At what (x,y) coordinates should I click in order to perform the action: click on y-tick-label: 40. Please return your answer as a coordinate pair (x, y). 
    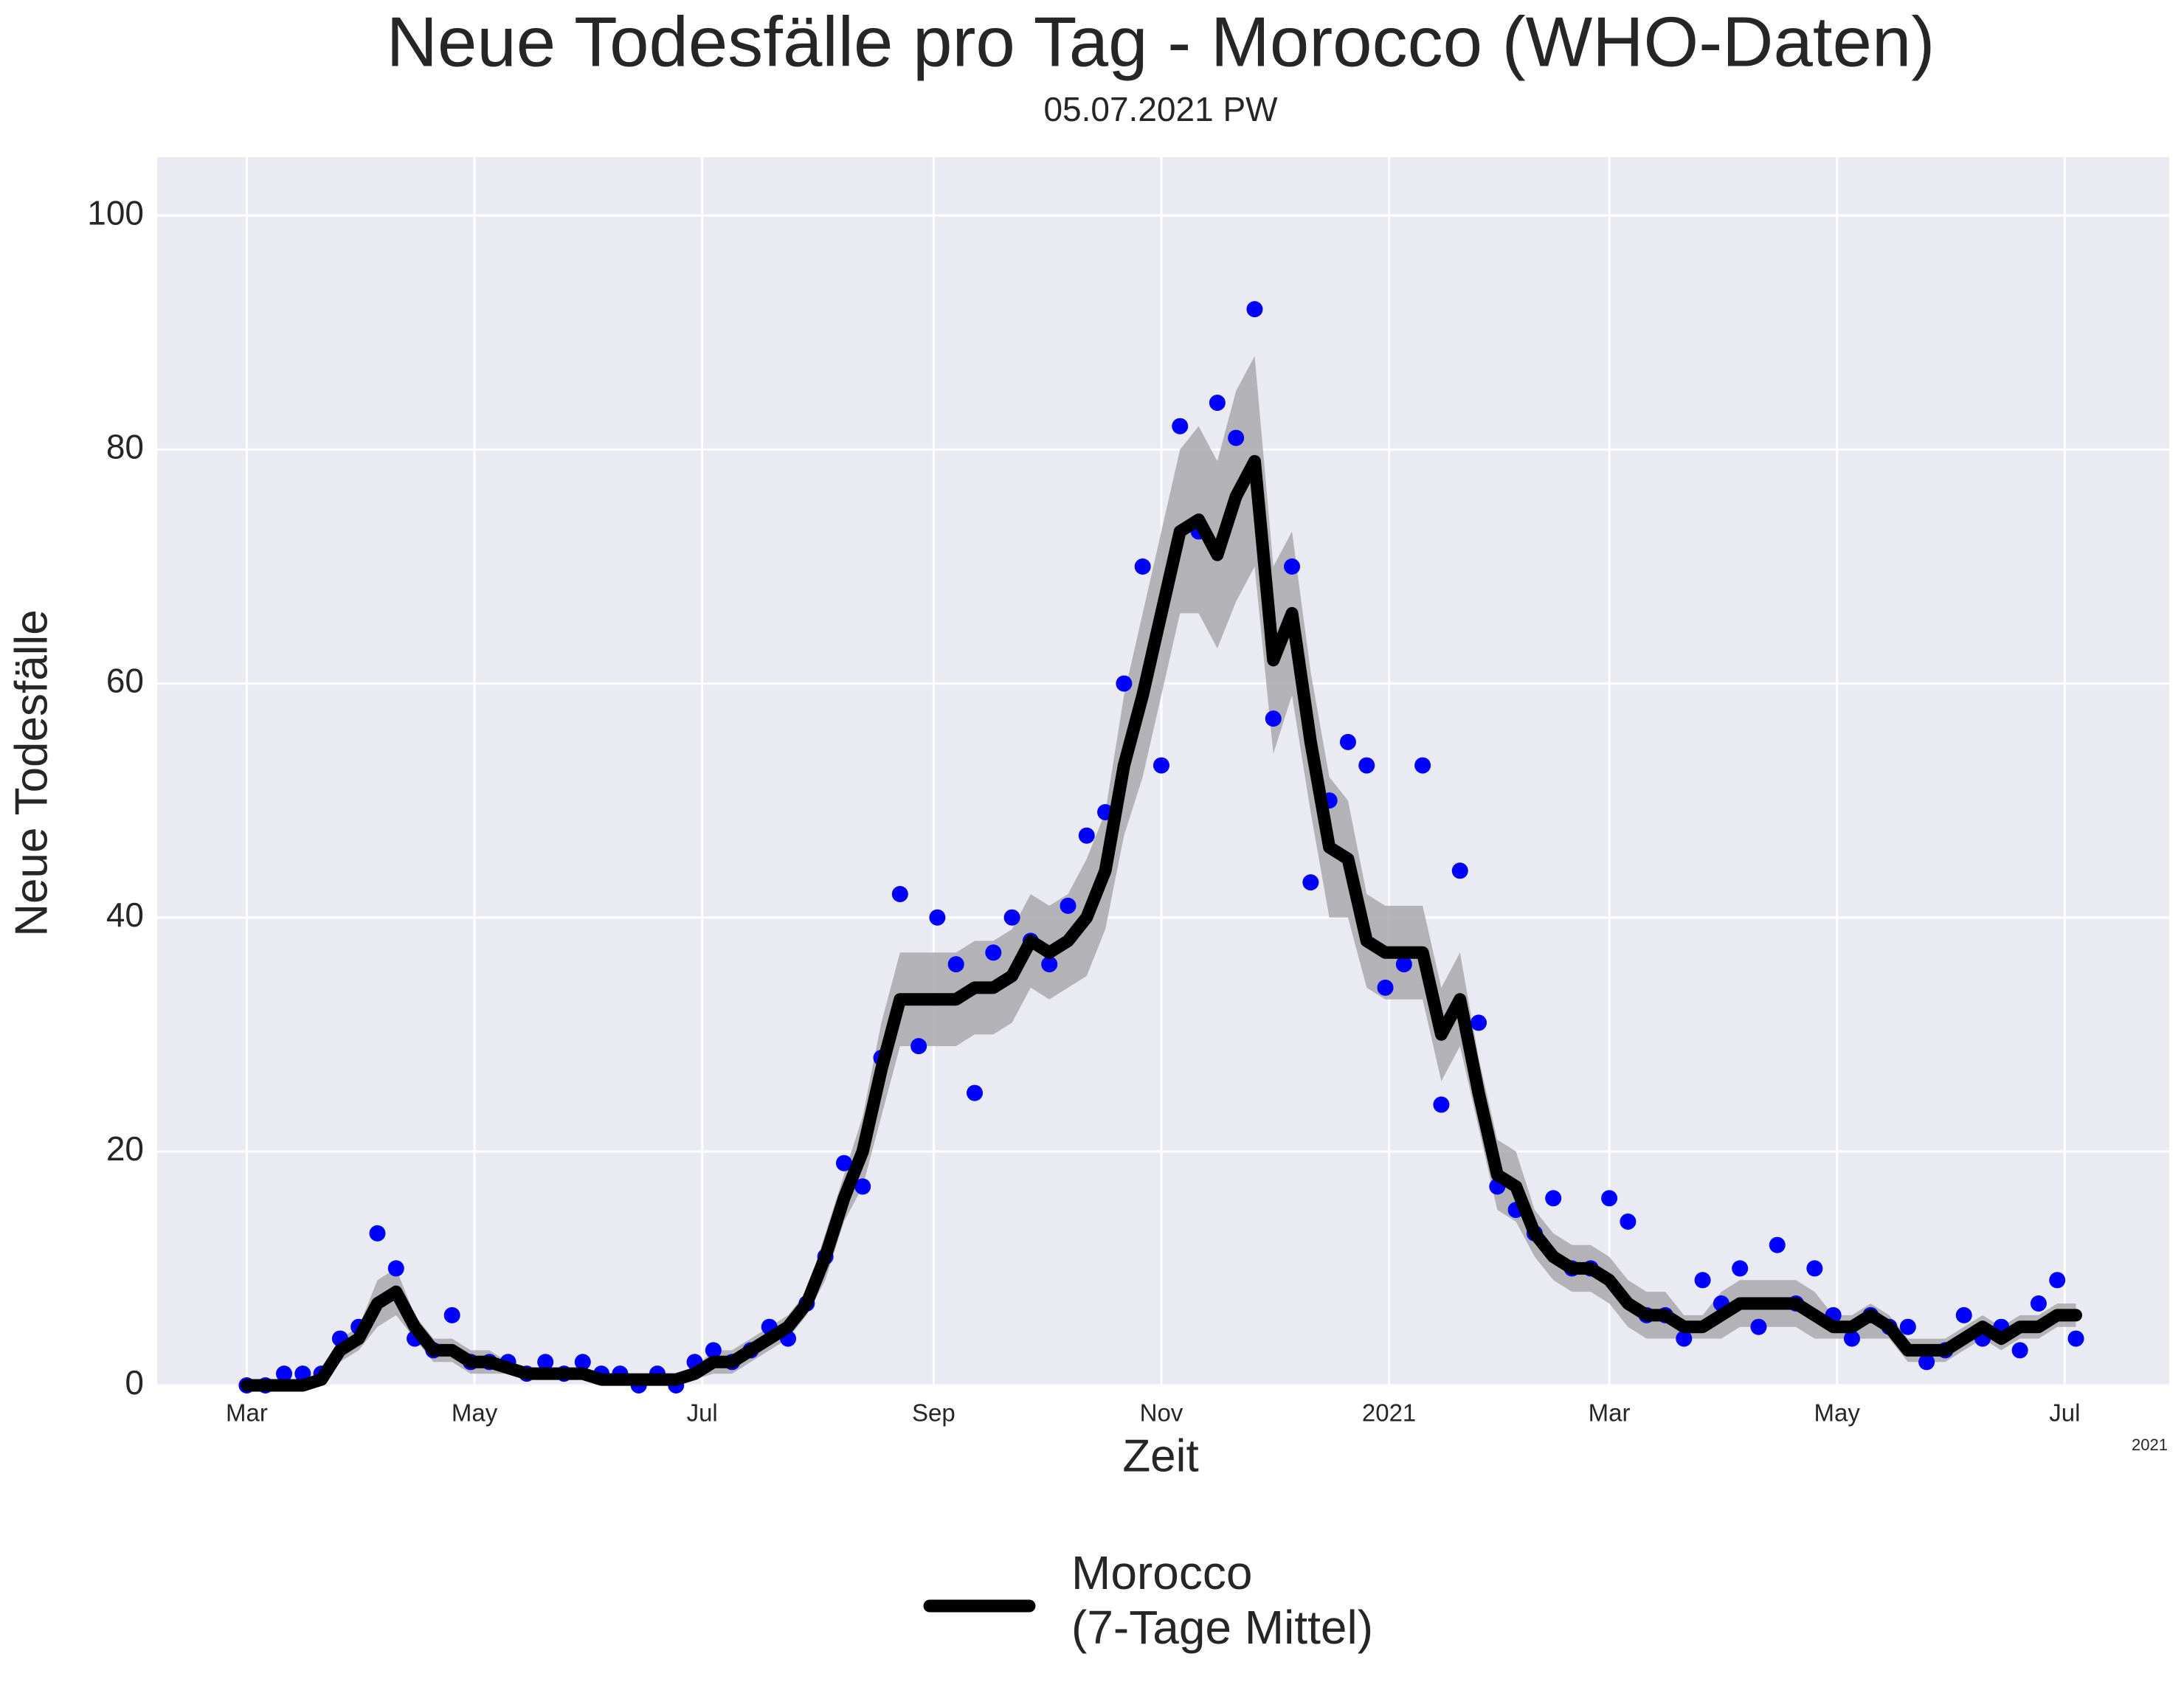
    Looking at the image, I should click on (125, 915).